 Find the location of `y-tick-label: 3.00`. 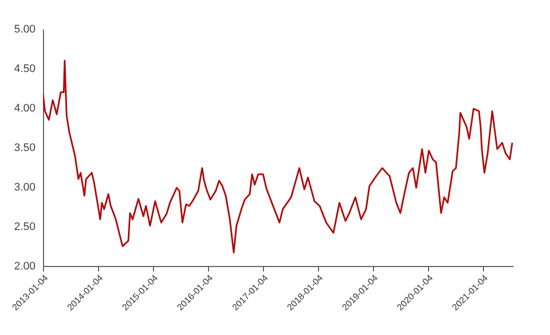

y-tick-label: 3.00 is located at coordinates (25, 188).